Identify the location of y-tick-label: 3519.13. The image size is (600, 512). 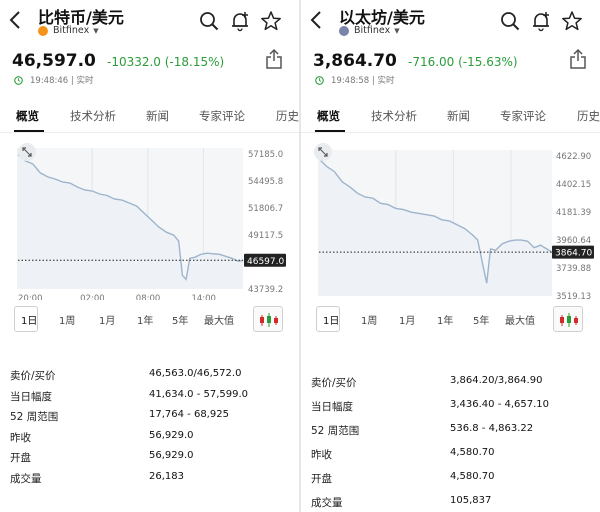
(573, 296).